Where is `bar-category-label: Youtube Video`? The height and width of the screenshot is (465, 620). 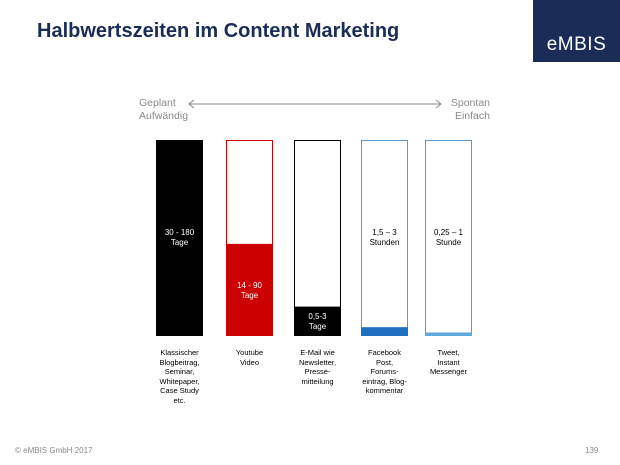
bar-category-label: Youtube Video is located at coordinates (250, 357).